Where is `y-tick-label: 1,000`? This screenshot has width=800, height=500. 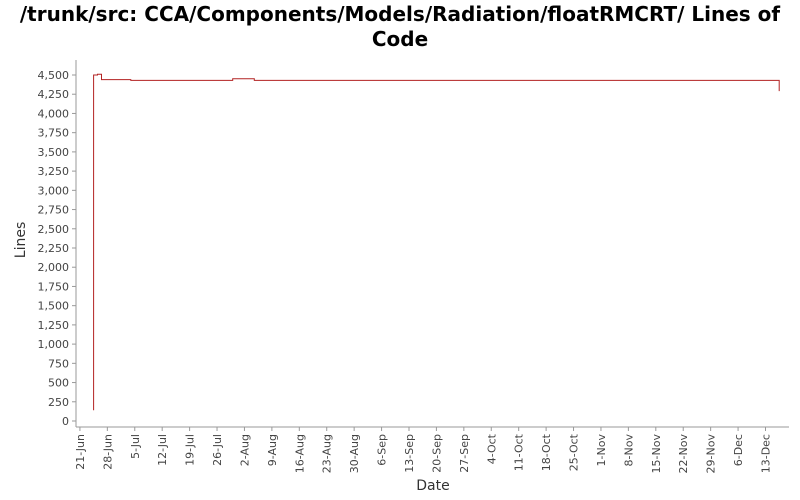 y-tick-label: 1,000 is located at coordinates (54, 344).